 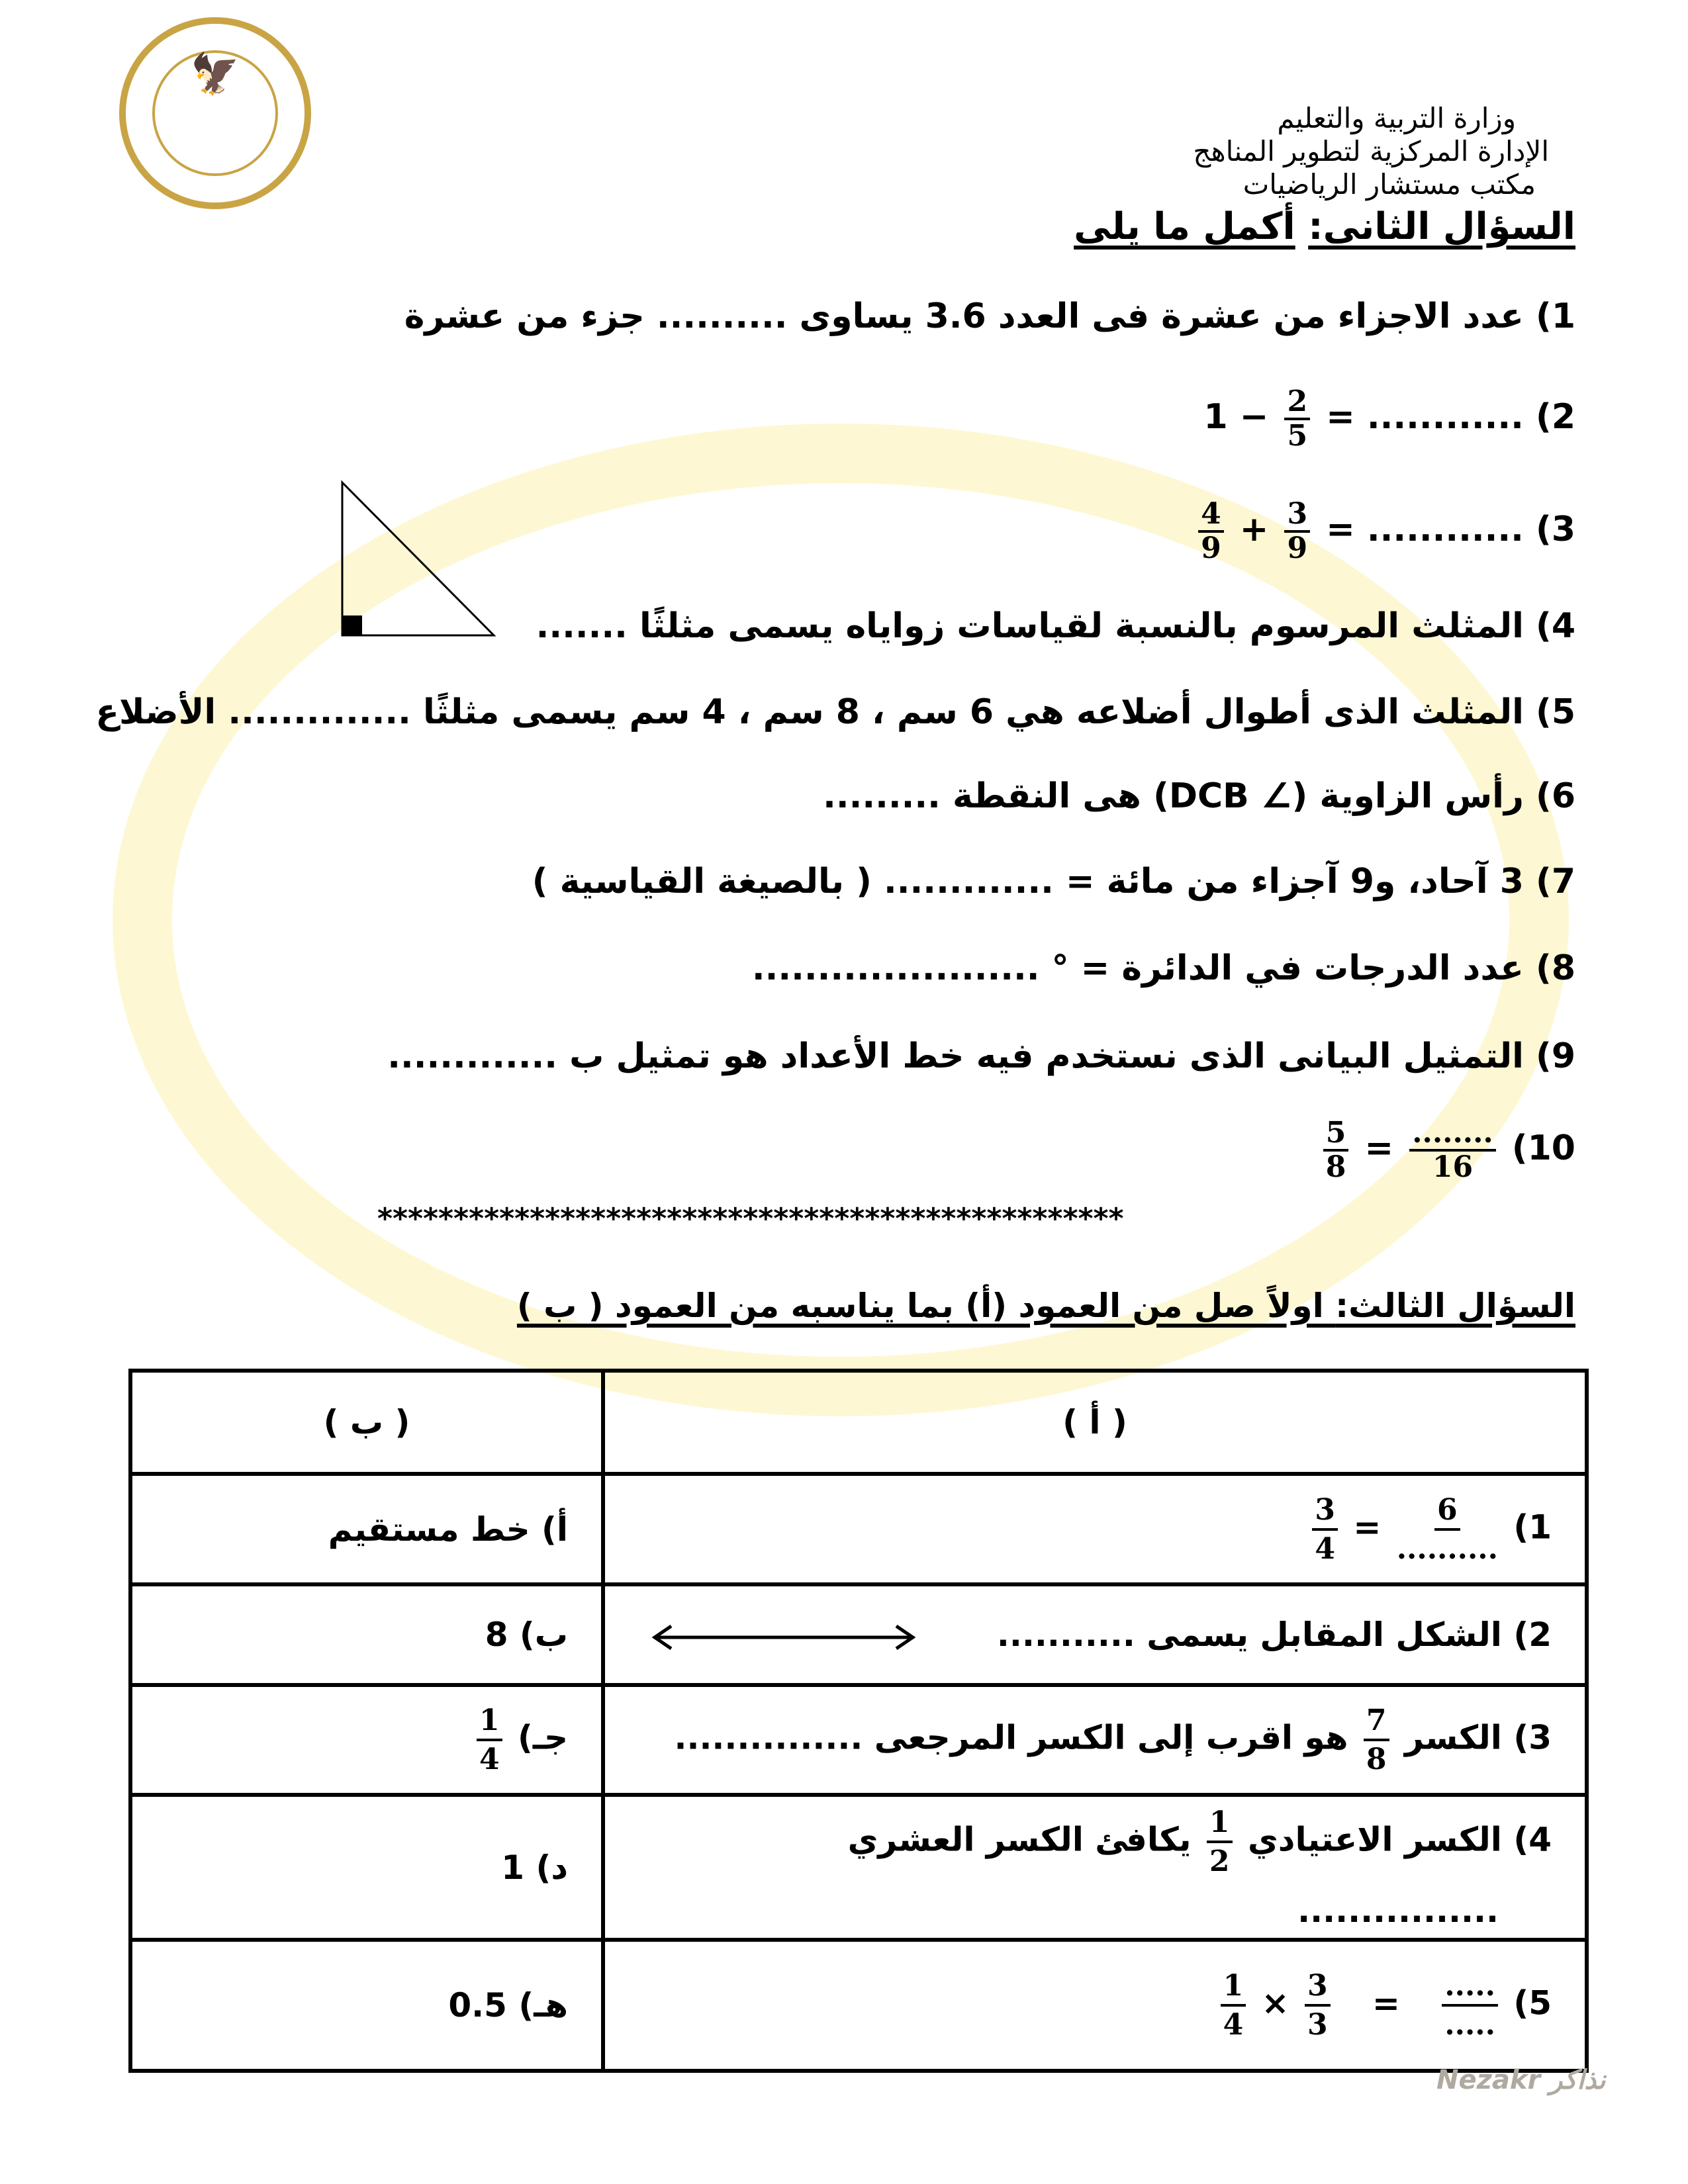 What do you see at coordinates (215, 113) in the screenshot?
I see `ministry-logo: 🦅` at bounding box center [215, 113].